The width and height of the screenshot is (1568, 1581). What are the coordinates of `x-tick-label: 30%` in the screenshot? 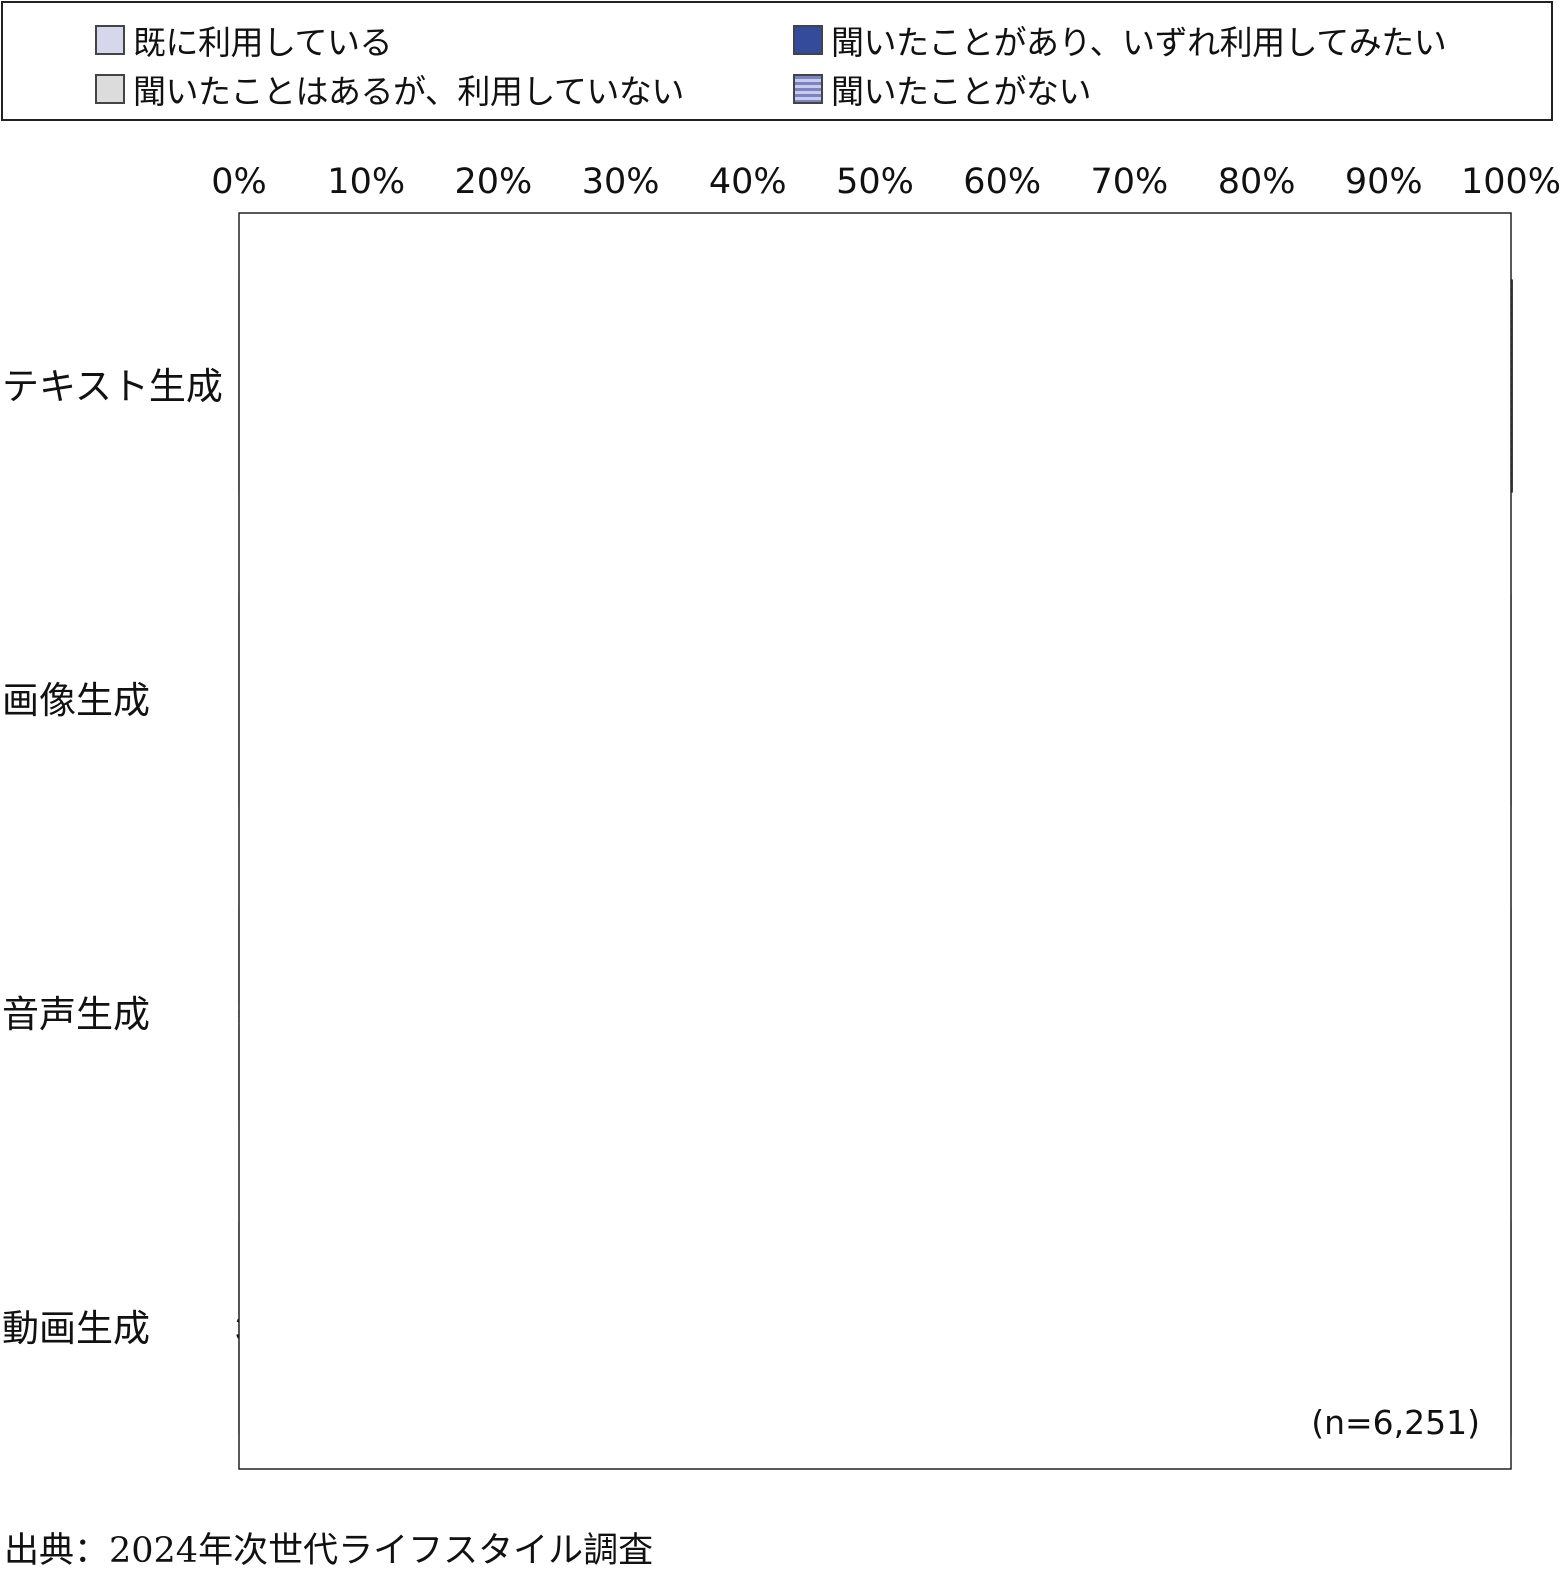 It's located at (621, 182).